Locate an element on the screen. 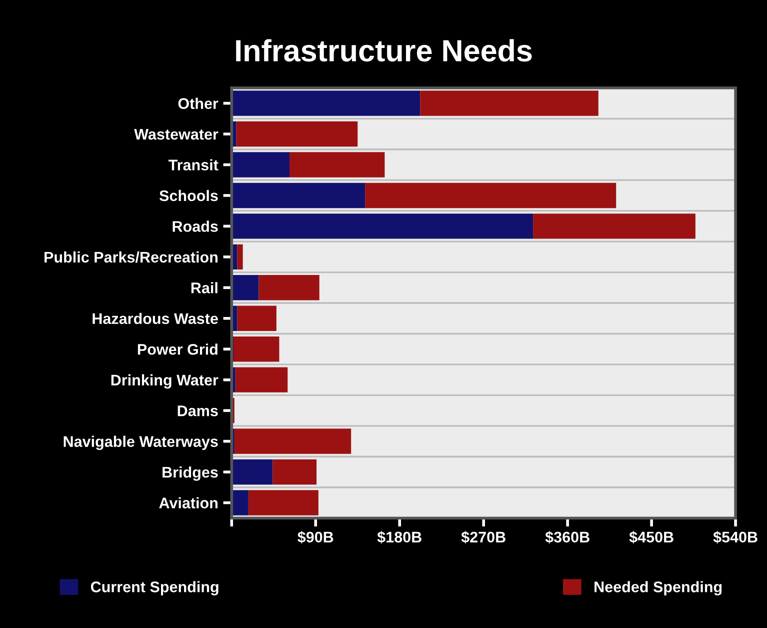 This screenshot has width=767, height=628. x-tick-label: $180B is located at coordinates (399, 537).